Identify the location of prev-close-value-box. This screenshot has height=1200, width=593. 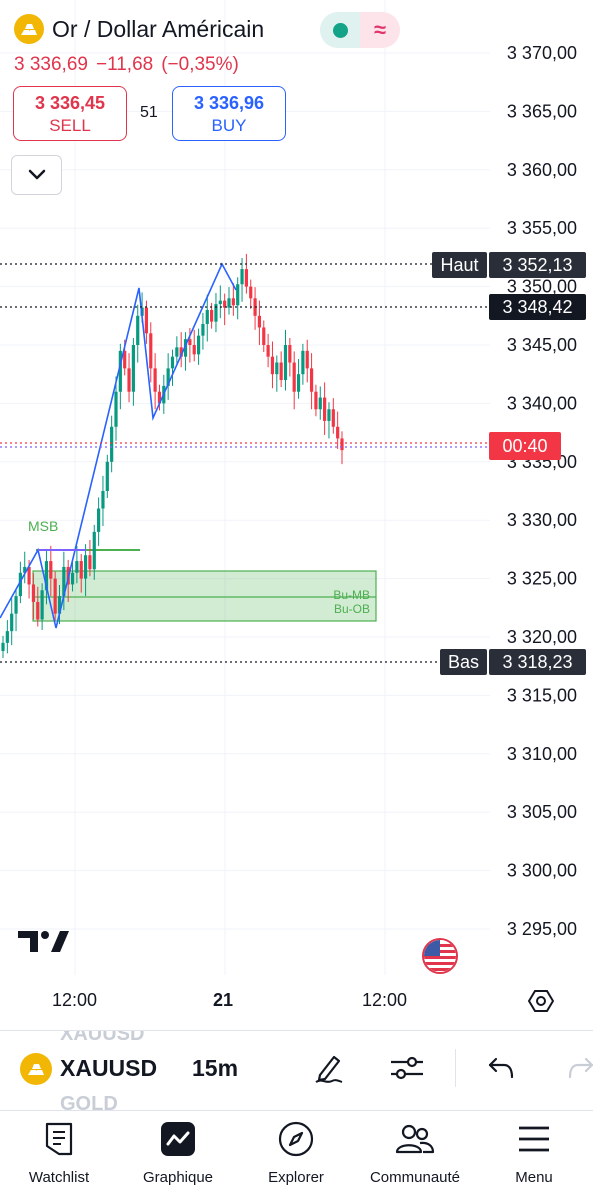
(537, 307).